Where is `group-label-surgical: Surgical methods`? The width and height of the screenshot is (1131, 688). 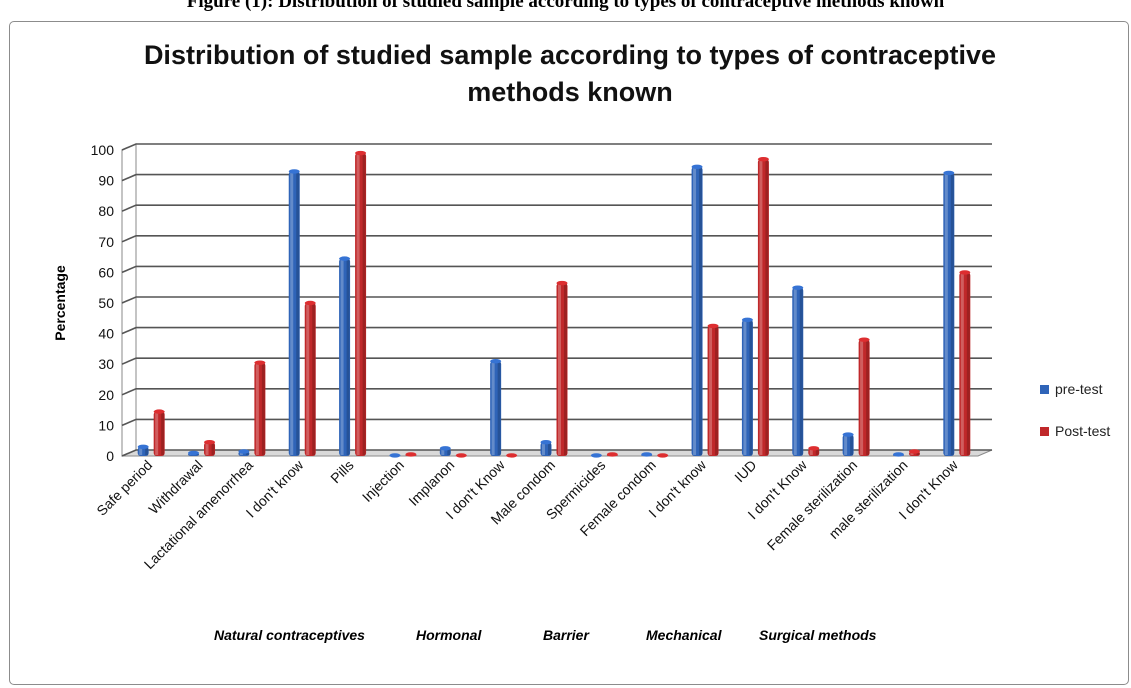 group-label-surgical: Surgical methods is located at coordinates (818, 635).